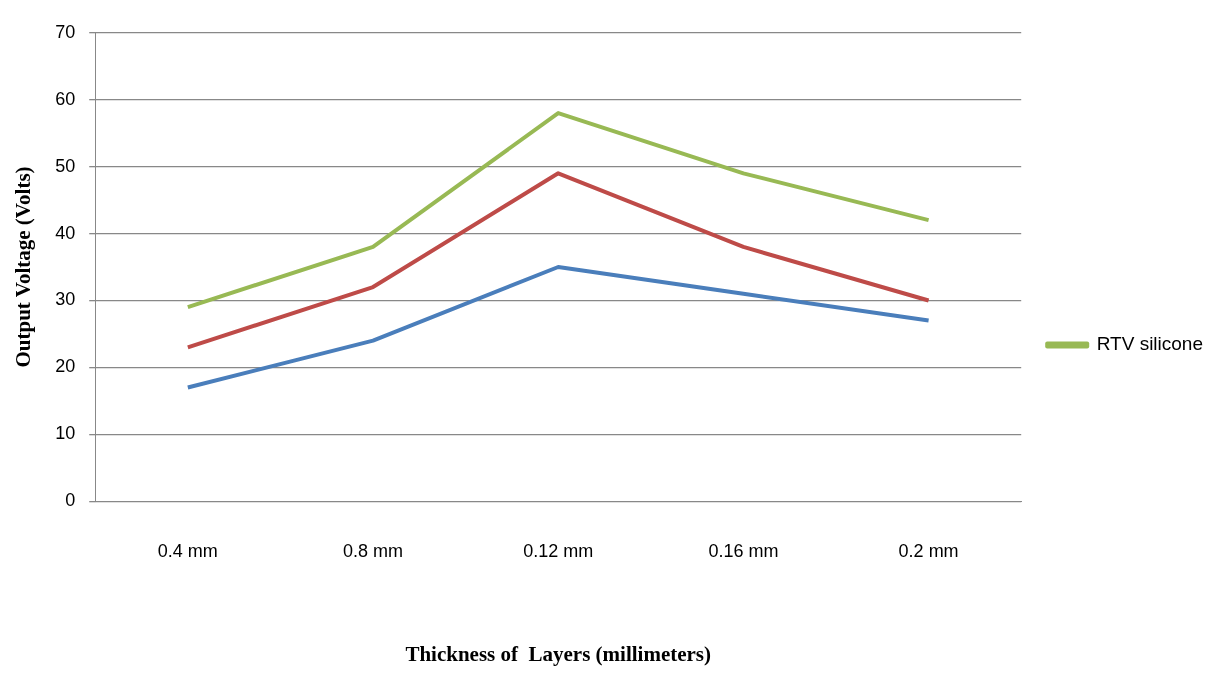 This screenshot has height=681, width=1227. Describe the element at coordinates (558, 550) in the screenshot. I see `x-tick-label: 0.12 mm` at that location.